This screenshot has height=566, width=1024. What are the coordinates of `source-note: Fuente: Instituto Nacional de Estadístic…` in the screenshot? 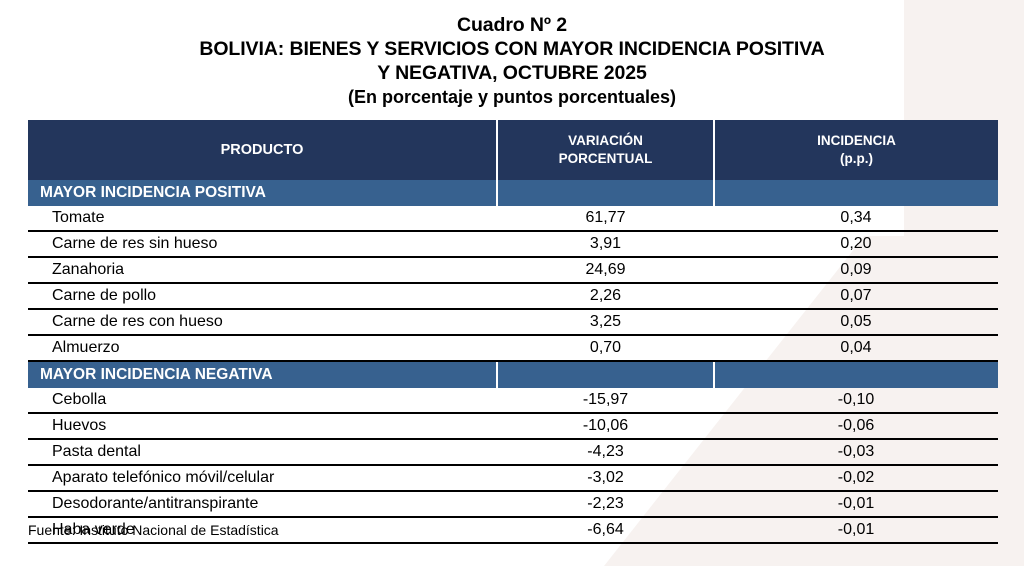 It's located at (153, 530).